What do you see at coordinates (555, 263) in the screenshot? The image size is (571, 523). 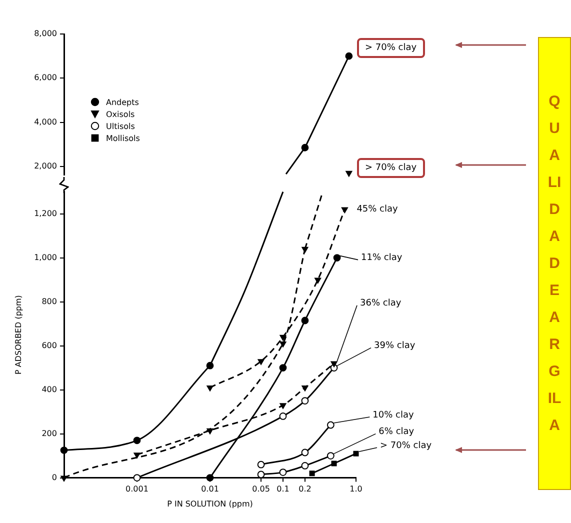 I see `text: QUALIDADE ARGILA` at bounding box center [555, 263].